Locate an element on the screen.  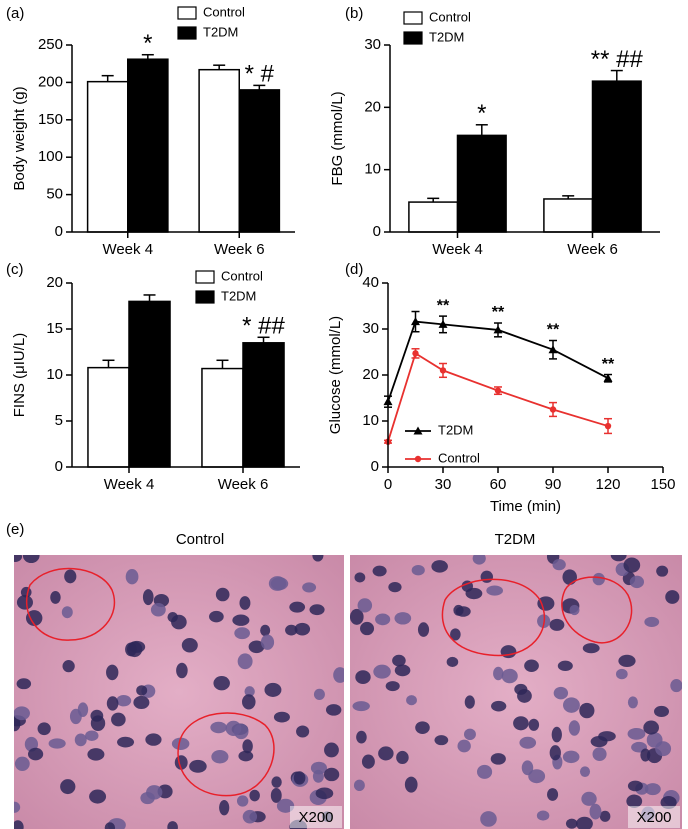
panel-label: (d) is located at coordinates (354, 269).